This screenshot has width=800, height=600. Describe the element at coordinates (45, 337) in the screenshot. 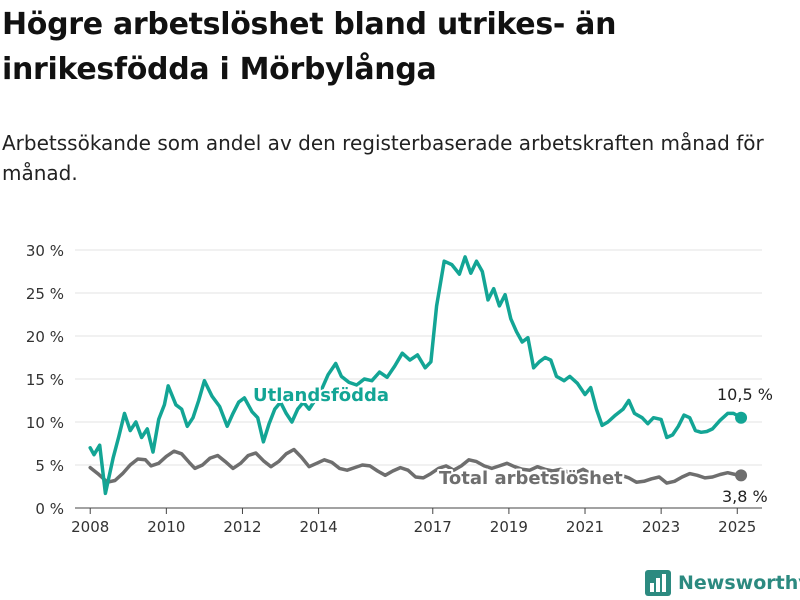

I see `y-tick-label: 20 %` at that location.